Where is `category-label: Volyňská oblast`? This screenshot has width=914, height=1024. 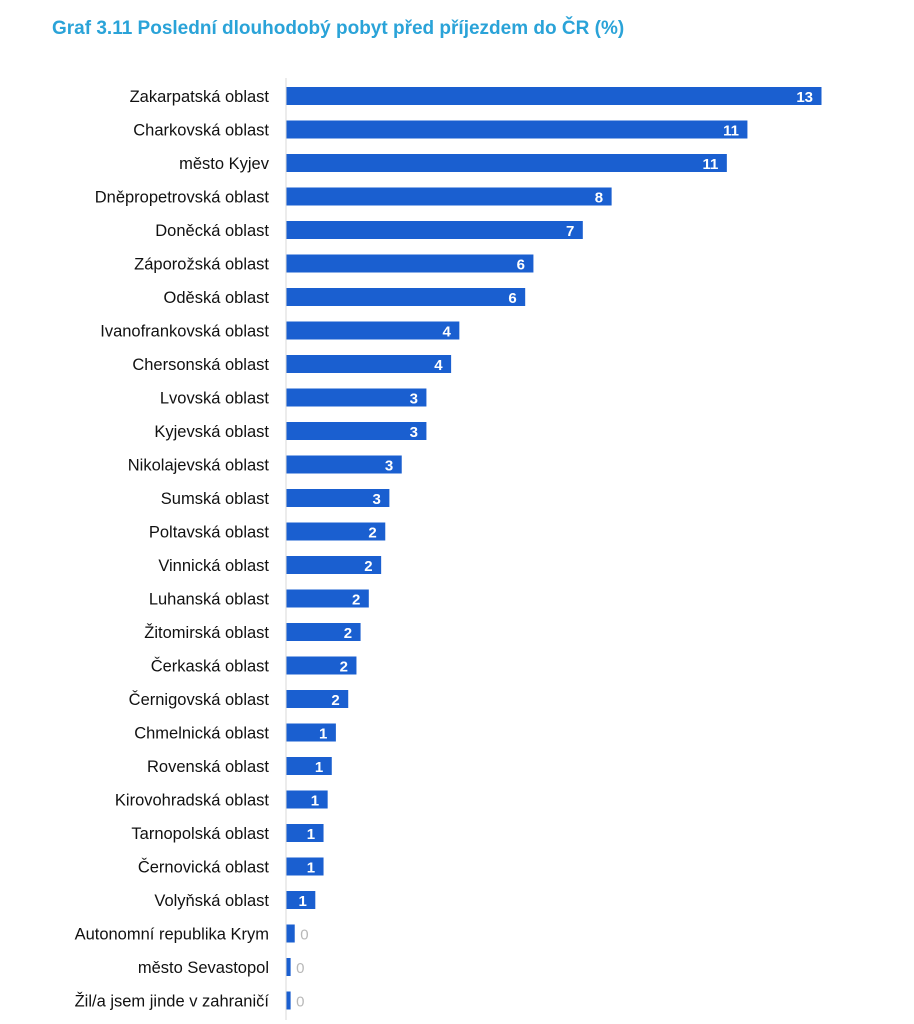
category-label: Volyňská oblast is located at coordinates (211, 901).